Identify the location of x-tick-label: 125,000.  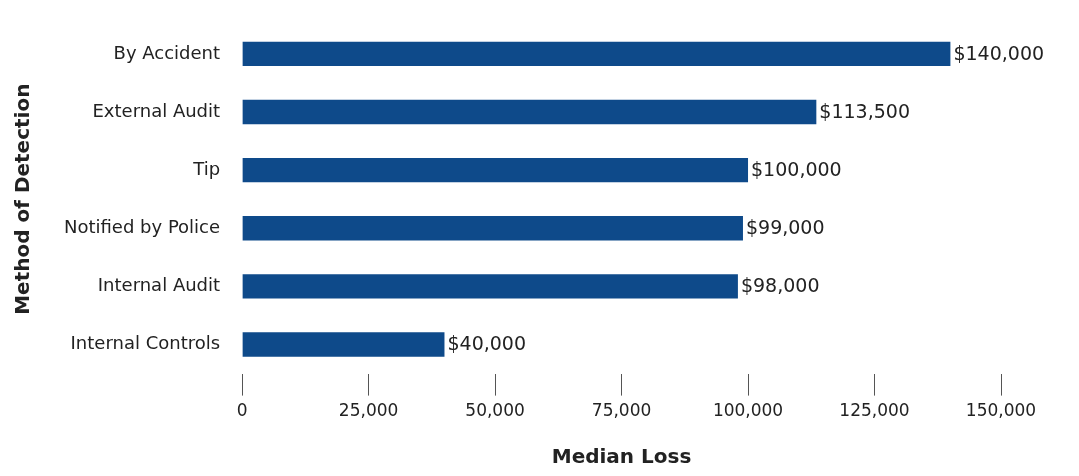
(874, 410).